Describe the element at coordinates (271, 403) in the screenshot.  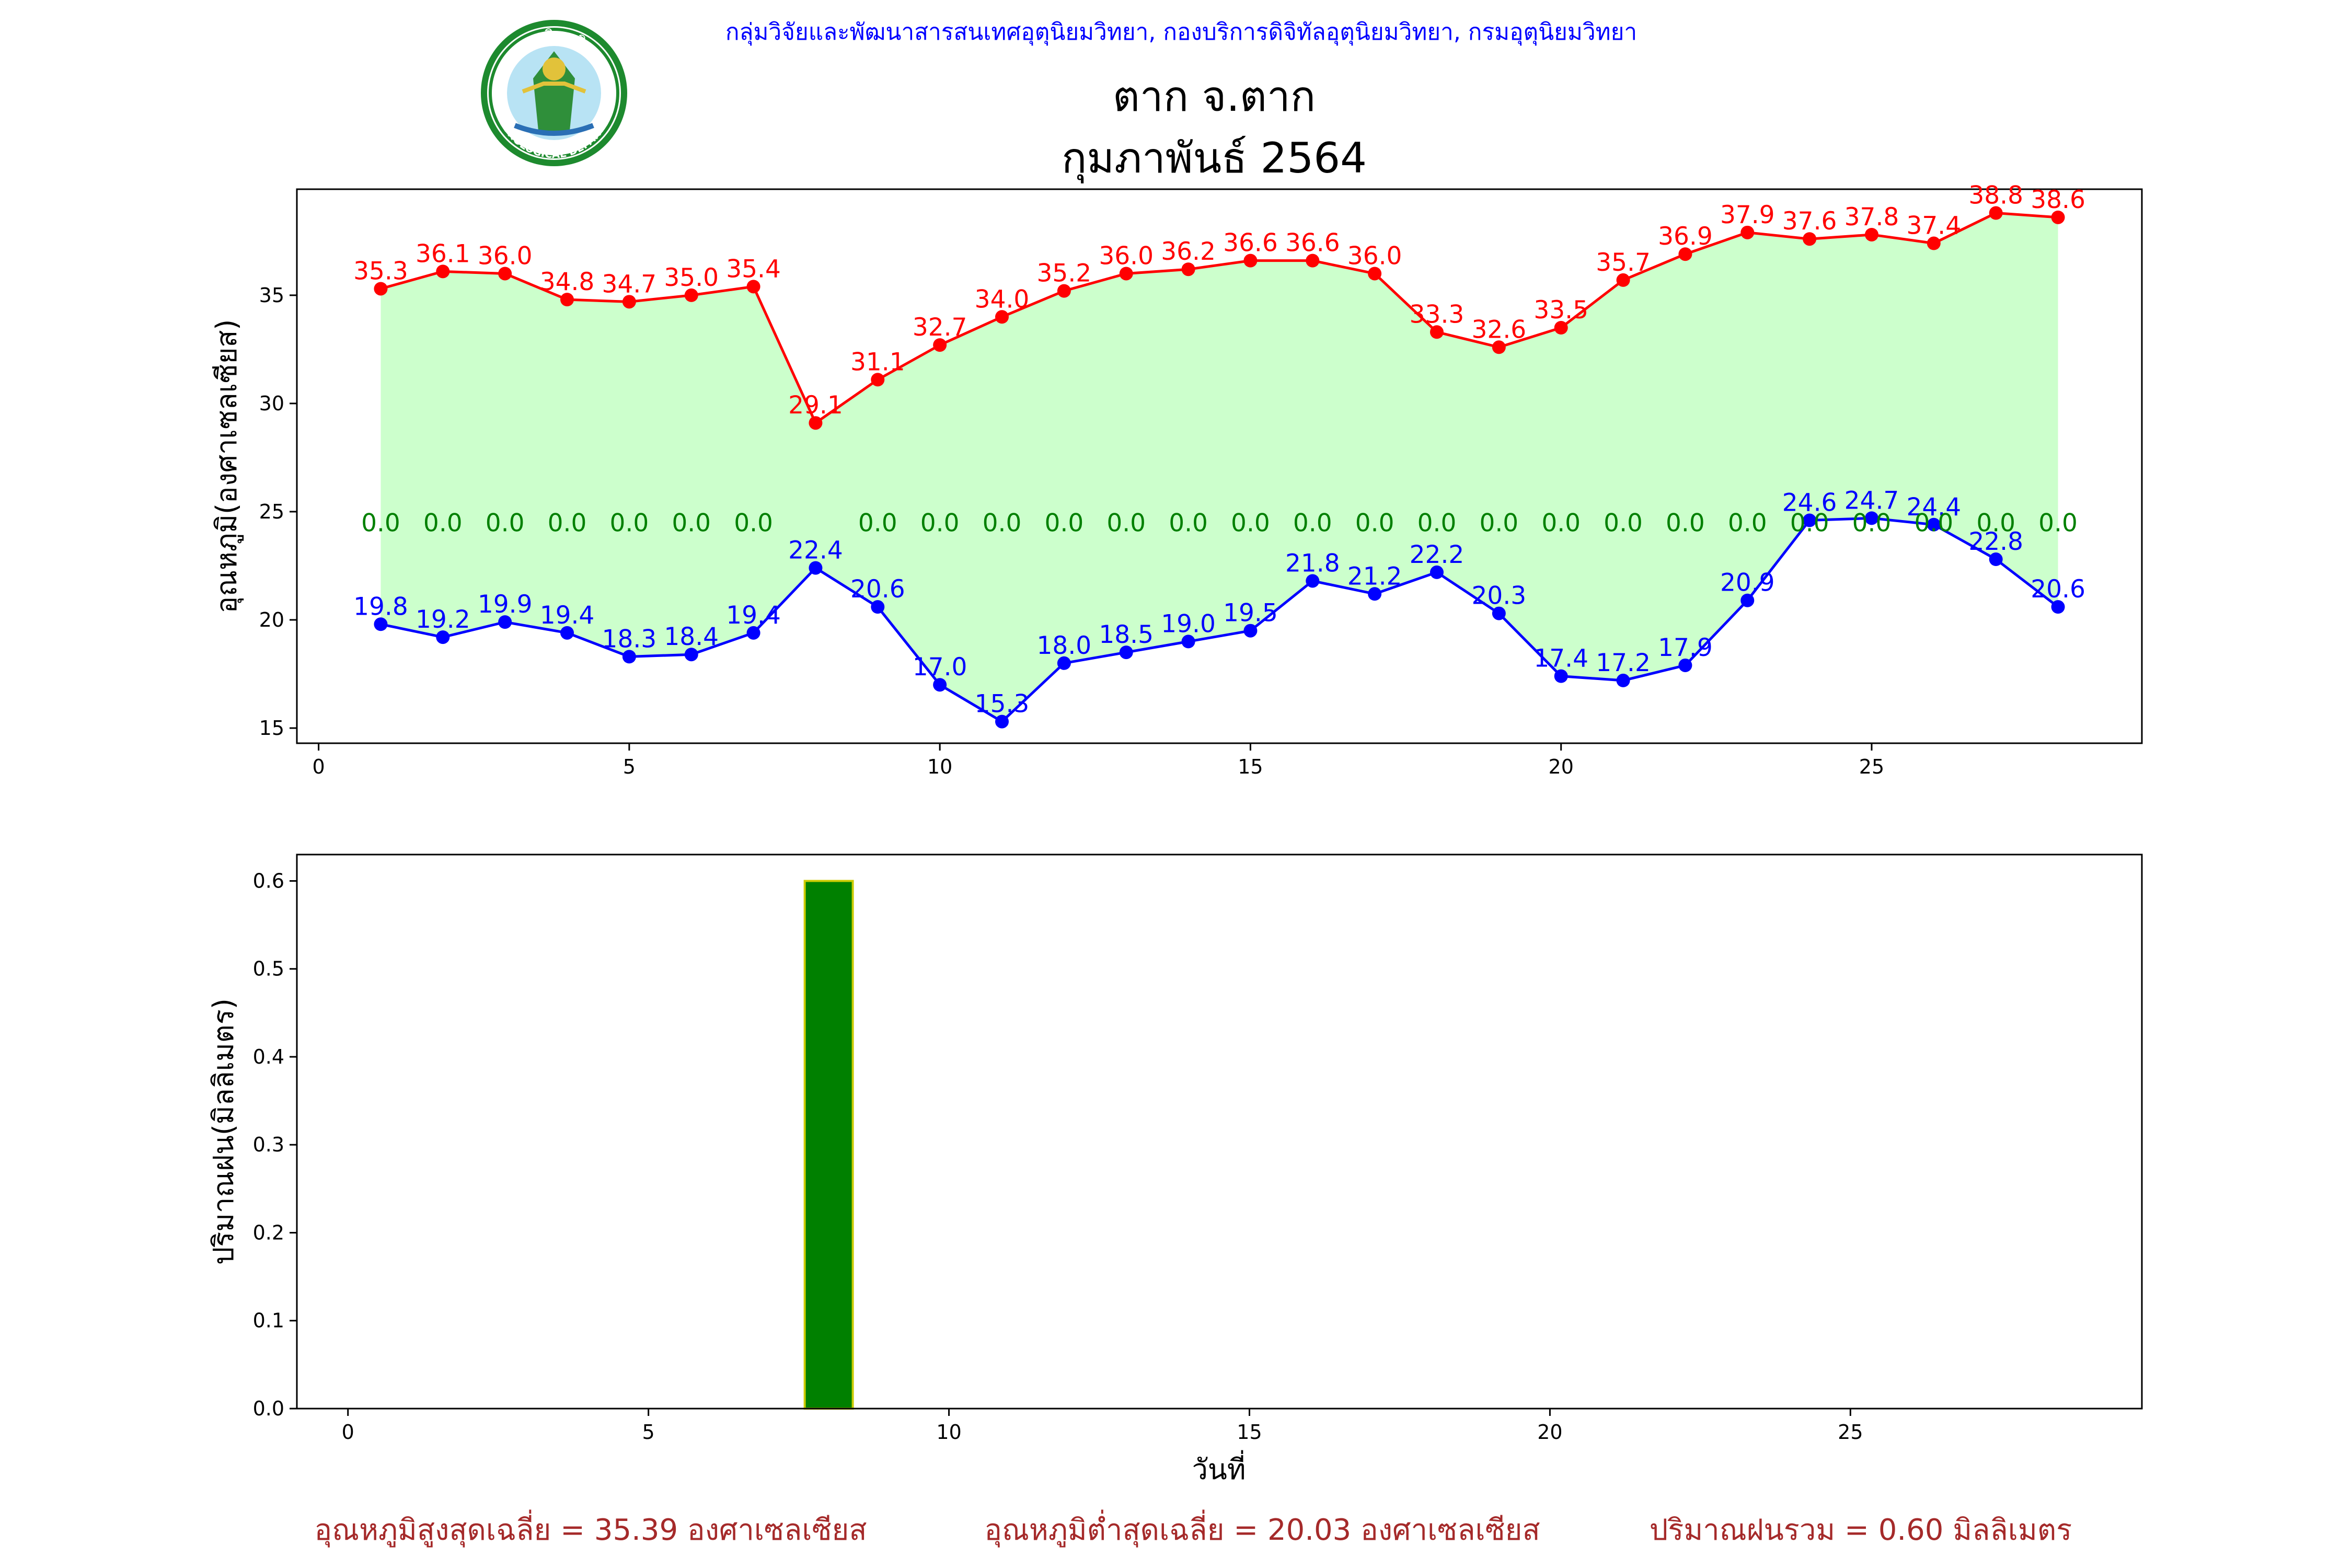
I see `temperature-y-tick-label: 30` at that location.